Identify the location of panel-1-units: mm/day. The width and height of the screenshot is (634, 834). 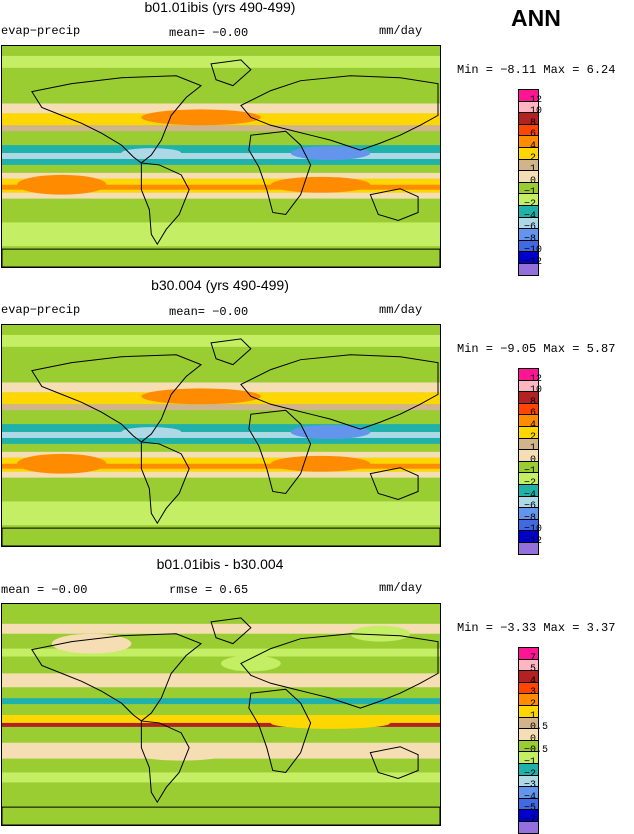
(401, 31).